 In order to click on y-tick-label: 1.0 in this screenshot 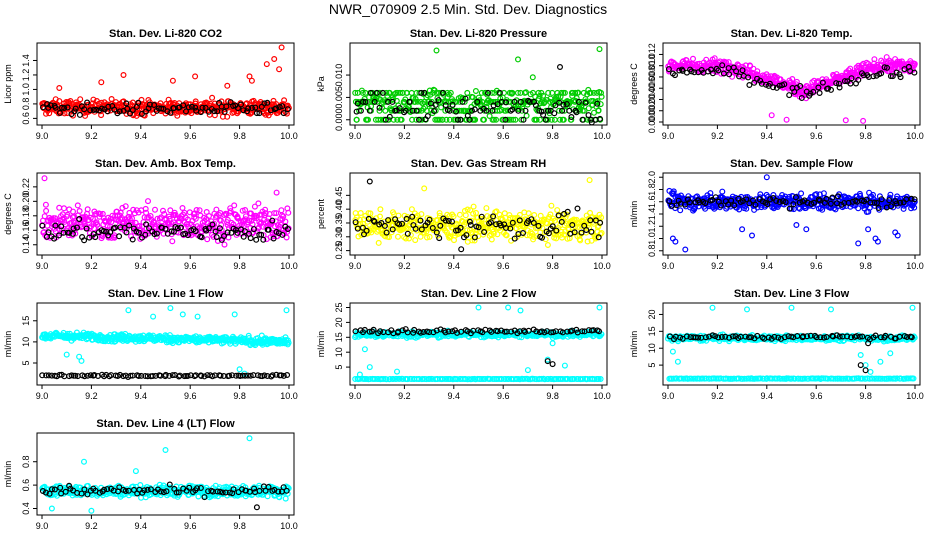, I will do `click(652, 238)`.